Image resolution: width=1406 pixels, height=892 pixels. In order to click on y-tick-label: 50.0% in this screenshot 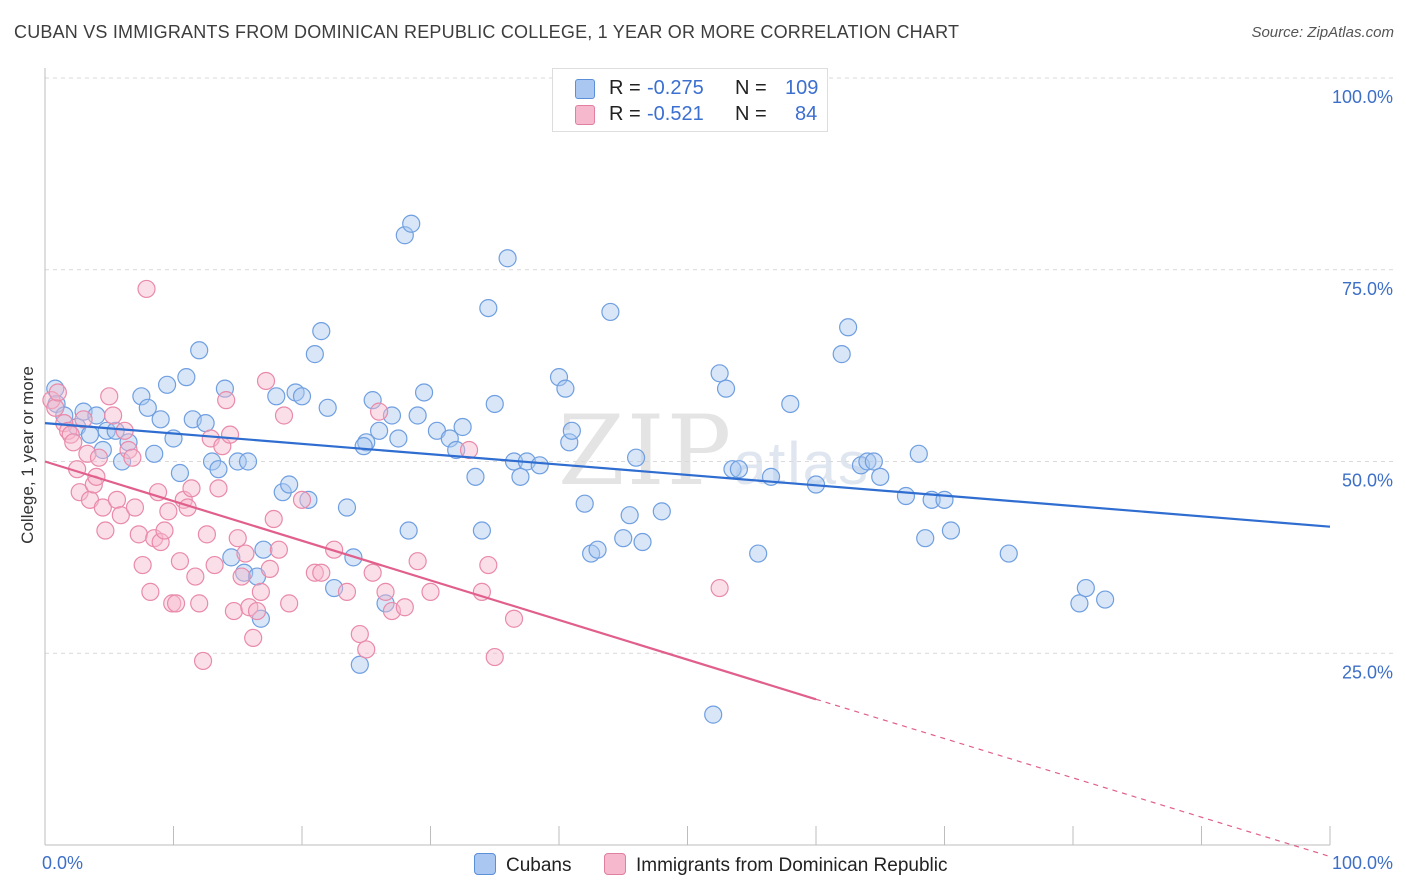, I will do `click(1367, 481)`.